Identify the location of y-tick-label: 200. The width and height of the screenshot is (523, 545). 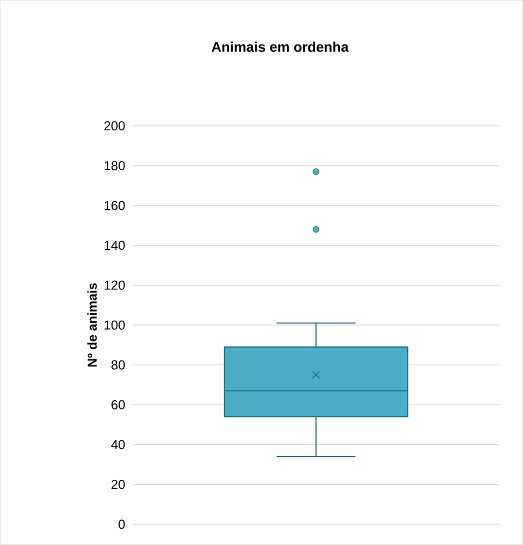
(114, 125).